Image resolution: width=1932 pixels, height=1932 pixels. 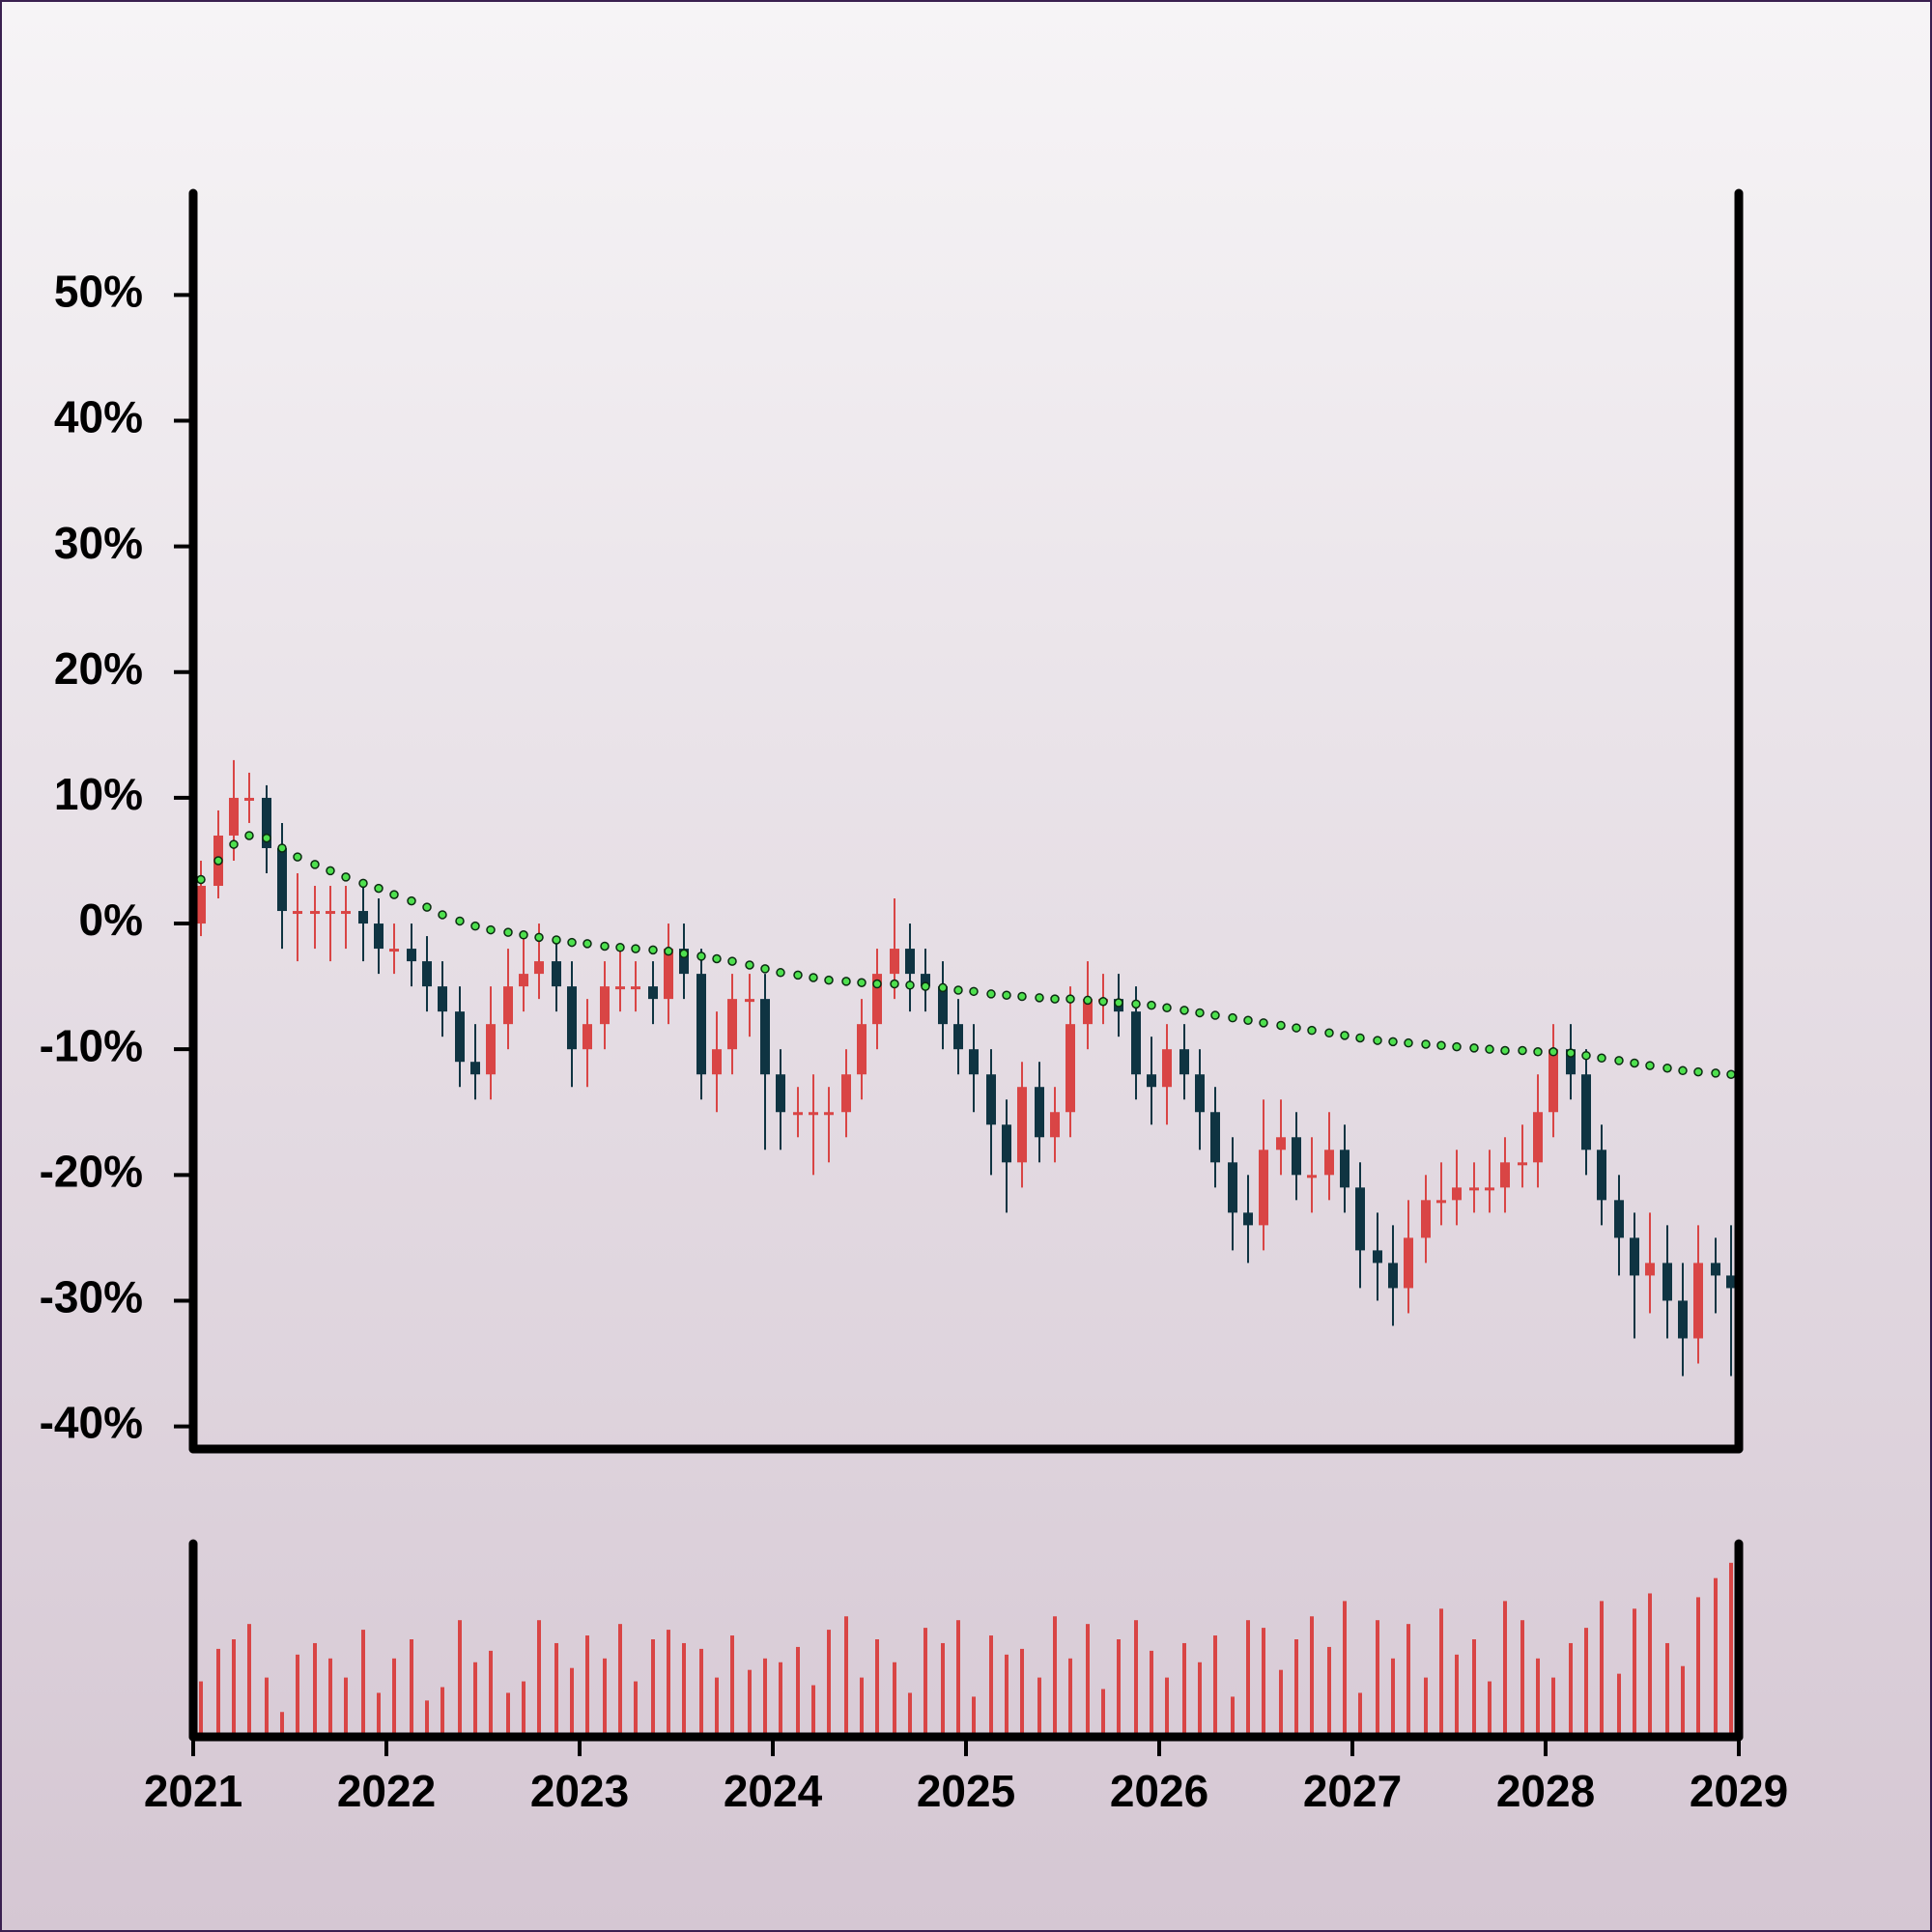 What do you see at coordinates (91, 1297) in the screenshot?
I see `y-tick-label: -30%` at bounding box center [91, 1297].